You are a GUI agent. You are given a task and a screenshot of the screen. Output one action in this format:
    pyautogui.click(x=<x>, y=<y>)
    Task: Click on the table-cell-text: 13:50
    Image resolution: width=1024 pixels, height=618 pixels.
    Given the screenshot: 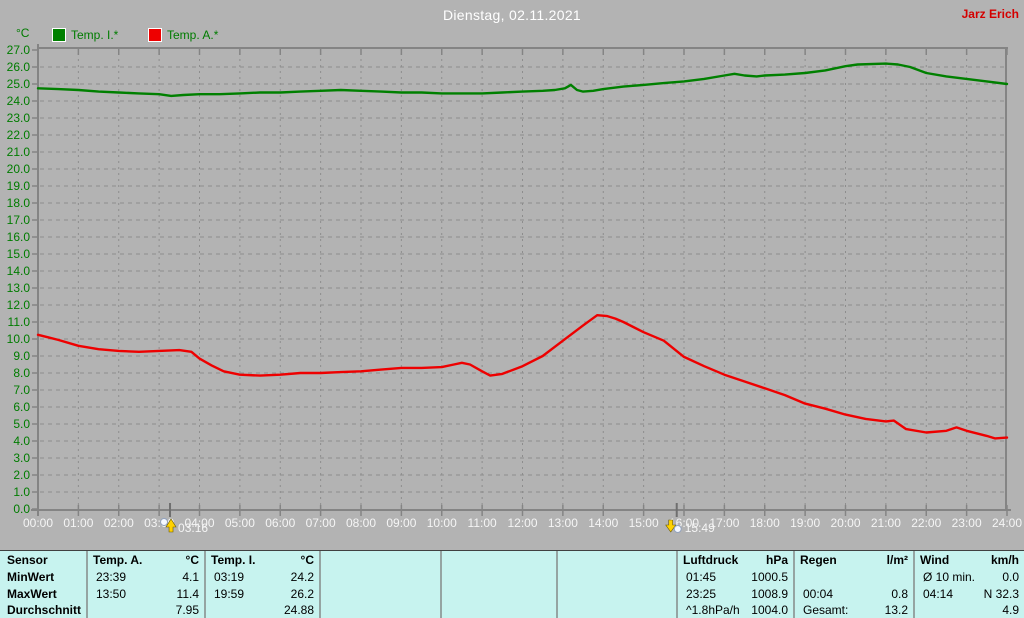 What is the action you would take?
    pyautogui.click(x=111, y=593)
    